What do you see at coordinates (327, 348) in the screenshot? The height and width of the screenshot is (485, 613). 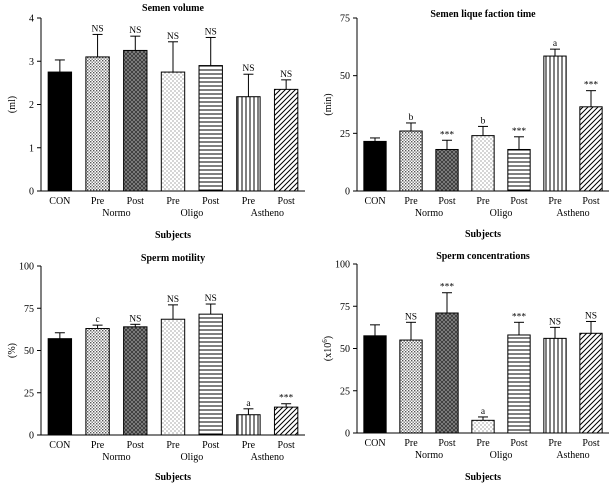 I see `y-axis-label: (x106)` at bounding box center [327, 348].